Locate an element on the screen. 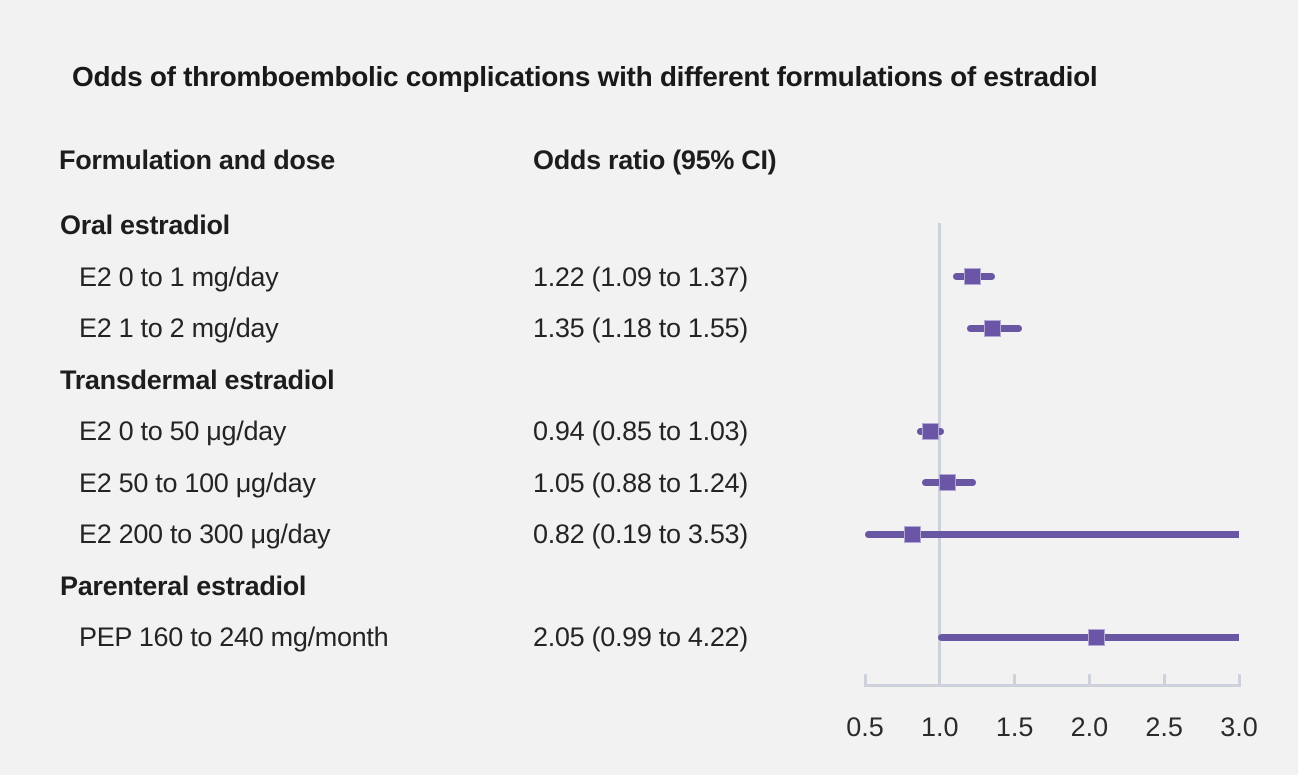 Image resolution: width=1298 pixels, height=775 pixels. odds-ratio-value: 0.82 (0.19 to 3.53) is located at coordinates (640, 534).